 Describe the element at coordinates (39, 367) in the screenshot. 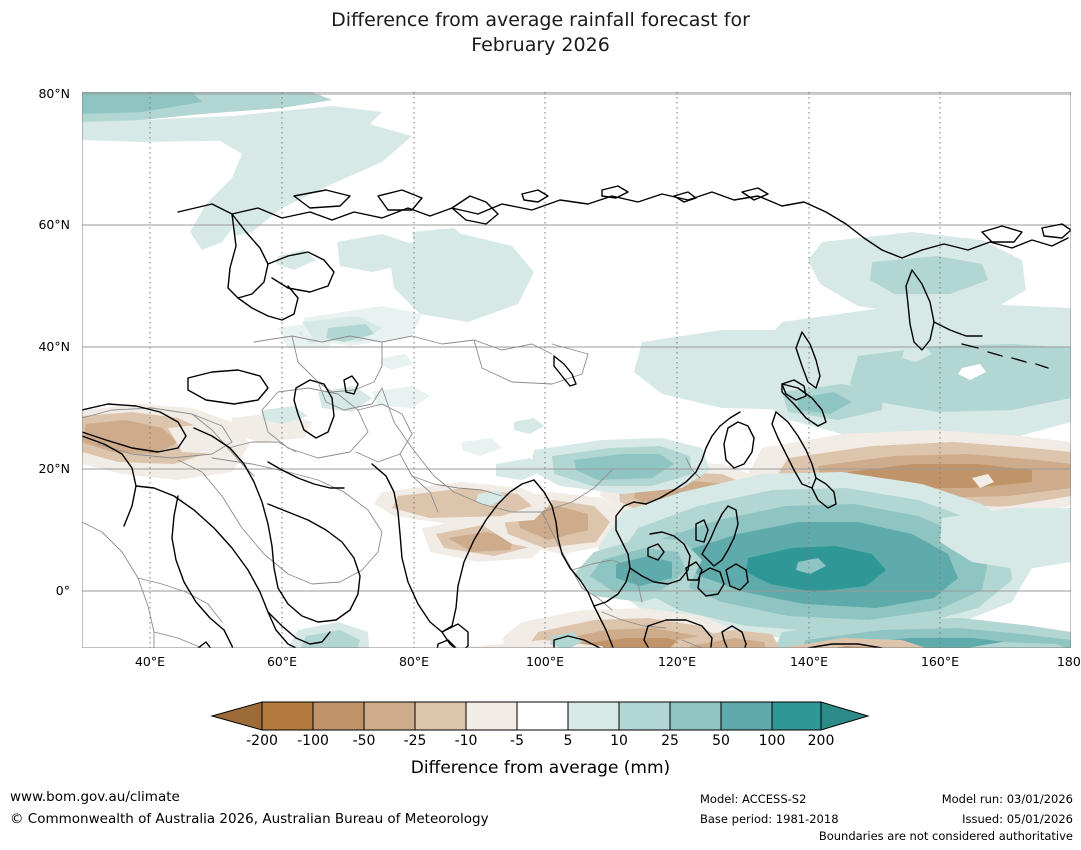

I see `latitude-axis: 80°N 60°N 40°N 20°N 0°` at that location.